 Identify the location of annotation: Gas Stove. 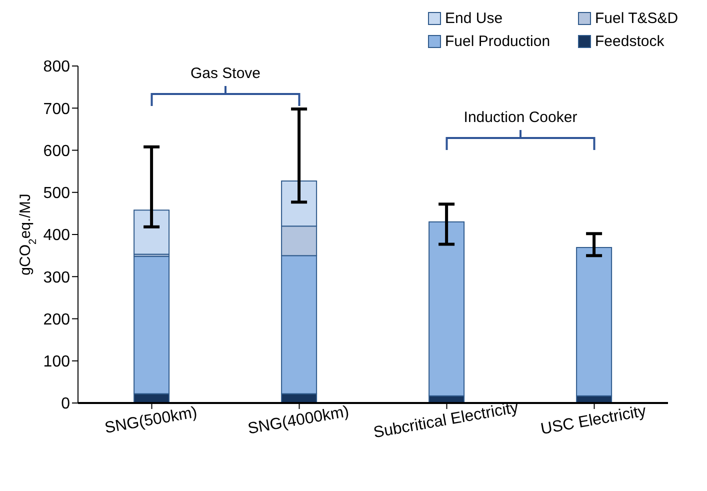
(225, 73).